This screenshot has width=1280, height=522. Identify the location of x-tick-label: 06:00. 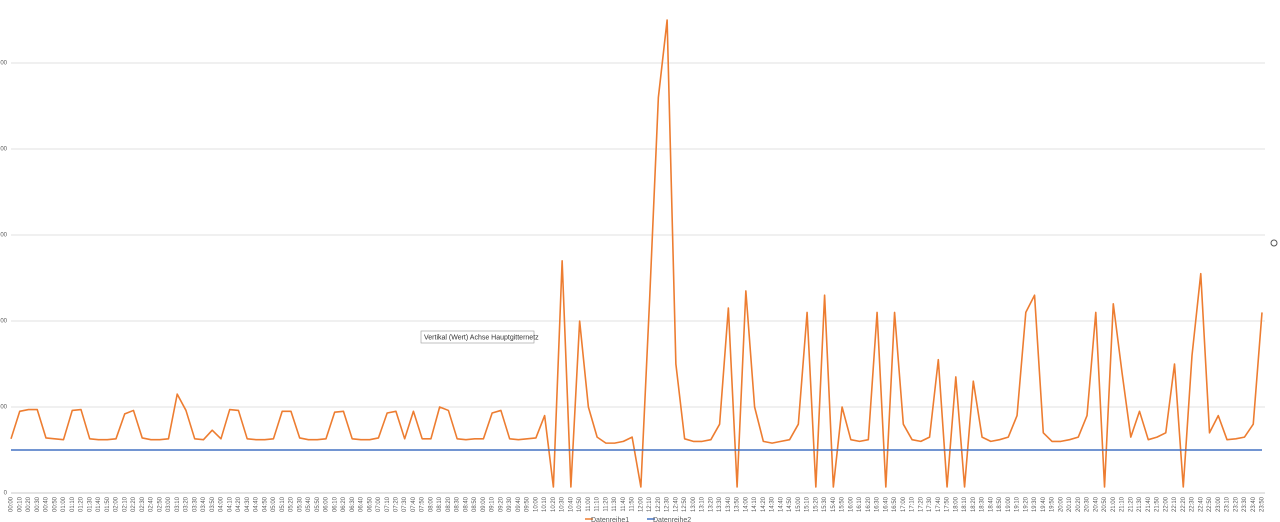
(327, 504).